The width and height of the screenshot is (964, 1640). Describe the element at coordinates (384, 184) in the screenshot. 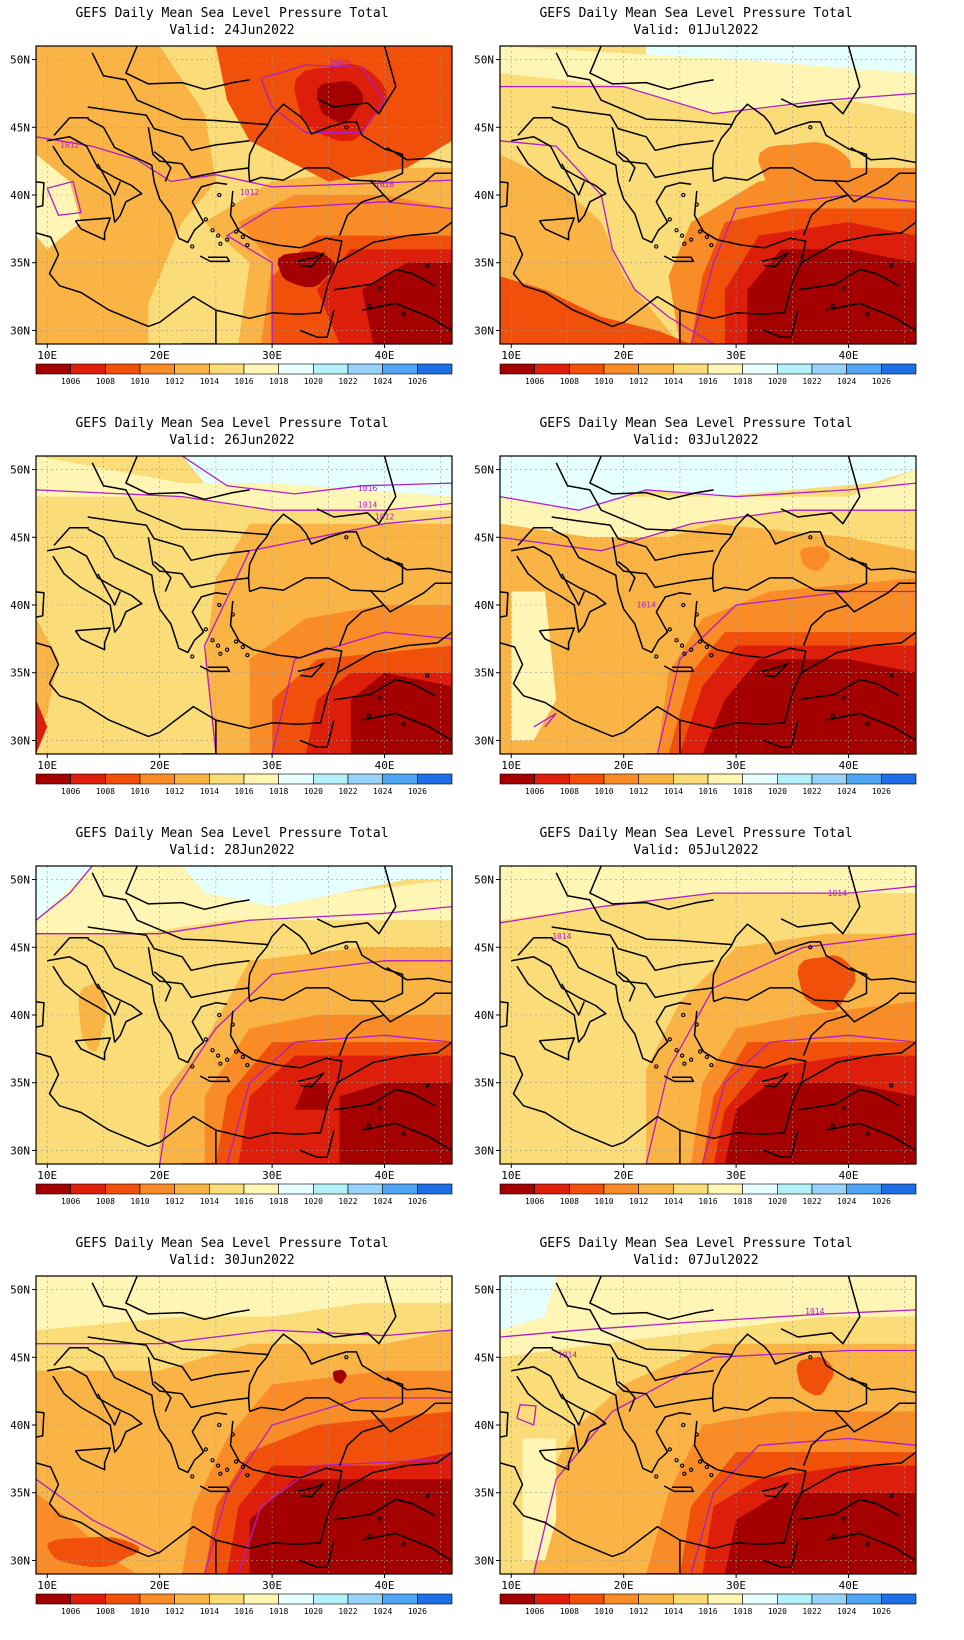

I see `contour-label: 1010` at that location.